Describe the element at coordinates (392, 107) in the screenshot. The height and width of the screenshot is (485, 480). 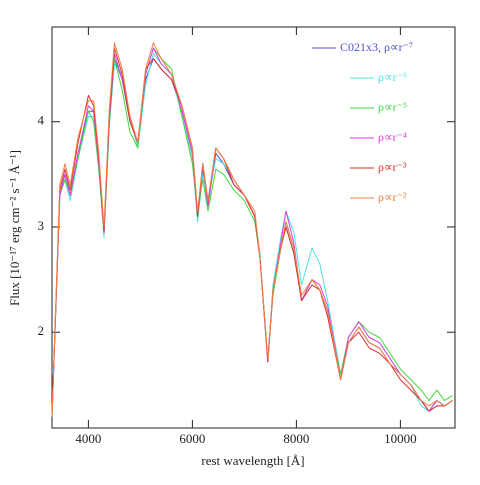
I see `legend-label: ρ∝r⁻⁵` at that location.